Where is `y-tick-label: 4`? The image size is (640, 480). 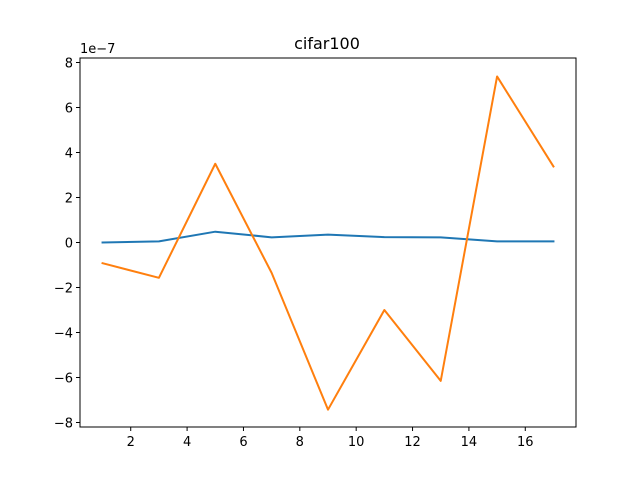
y-tick-label: 4 is located at coordinates (69, 154).